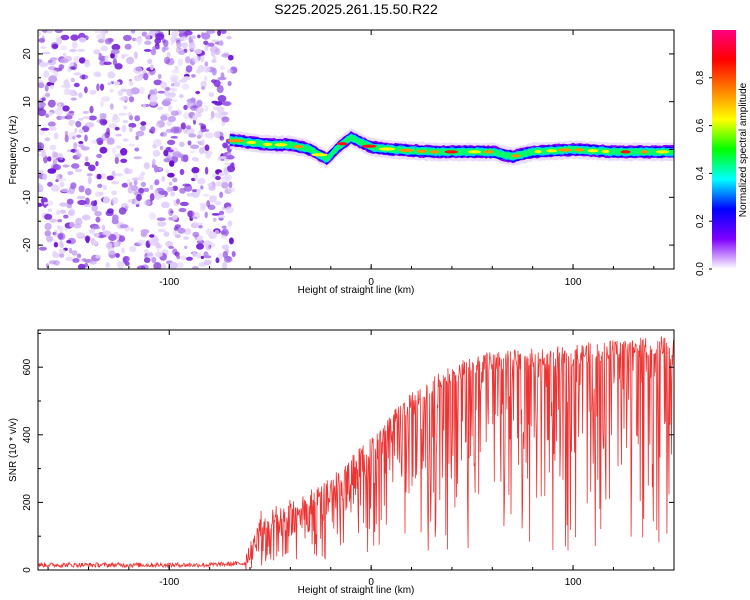 The width and height of the screenshot is (750, 600). Describe the element at coordinates (700, 221) in the screenshot. I see `colorbar-tick-label: 0.2` at that location.